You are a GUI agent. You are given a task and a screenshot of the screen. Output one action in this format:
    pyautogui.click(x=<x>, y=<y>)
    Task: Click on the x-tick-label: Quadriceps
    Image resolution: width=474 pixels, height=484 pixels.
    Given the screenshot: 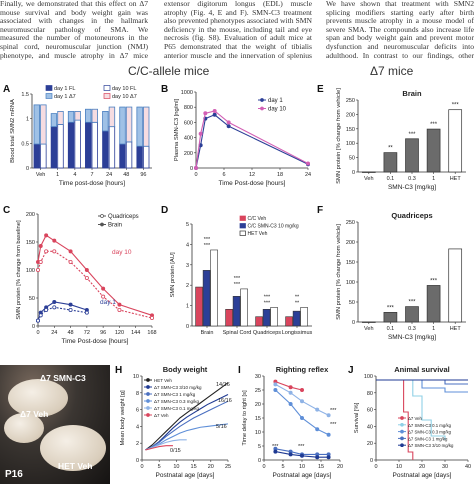 What is the action you would take?
    pyautogui.click(x=267, y=333)
    